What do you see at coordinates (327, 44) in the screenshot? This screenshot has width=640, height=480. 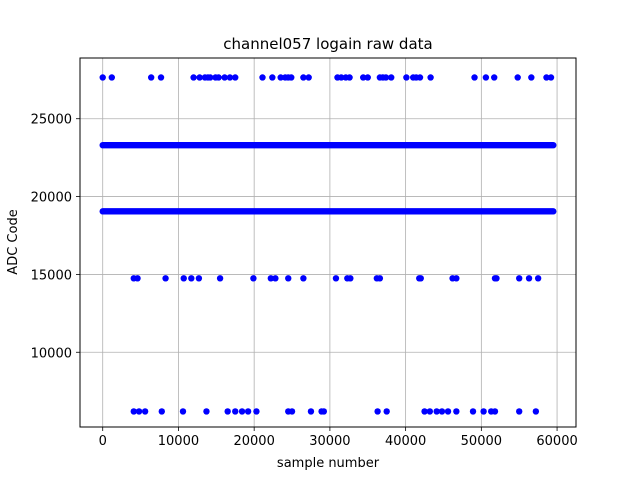 I see `chart-title: channel057 logain raw data` at bounding box center [327, 44].